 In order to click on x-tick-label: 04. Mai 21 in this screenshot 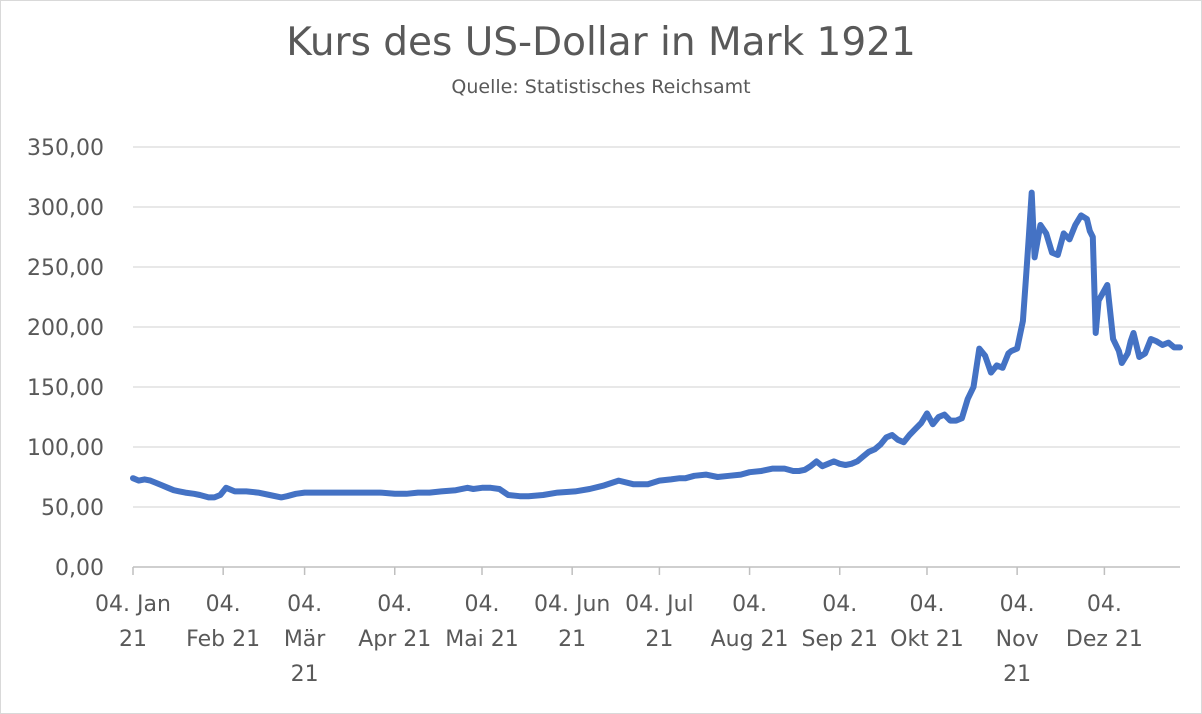, I will do `click(482, 622)`.